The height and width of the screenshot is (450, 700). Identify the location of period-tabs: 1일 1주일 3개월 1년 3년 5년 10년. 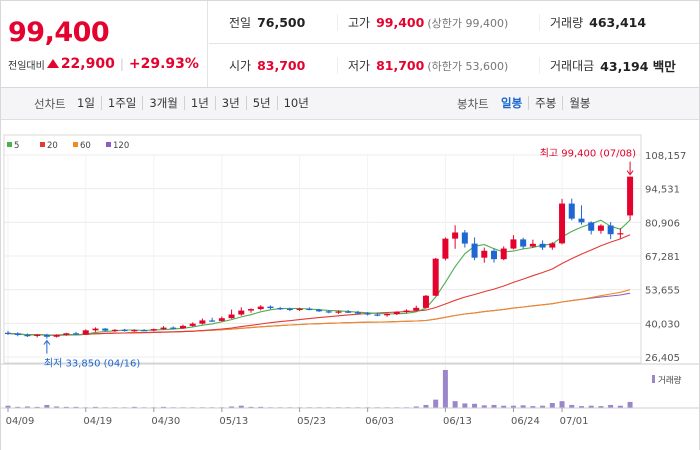
(193, 103).